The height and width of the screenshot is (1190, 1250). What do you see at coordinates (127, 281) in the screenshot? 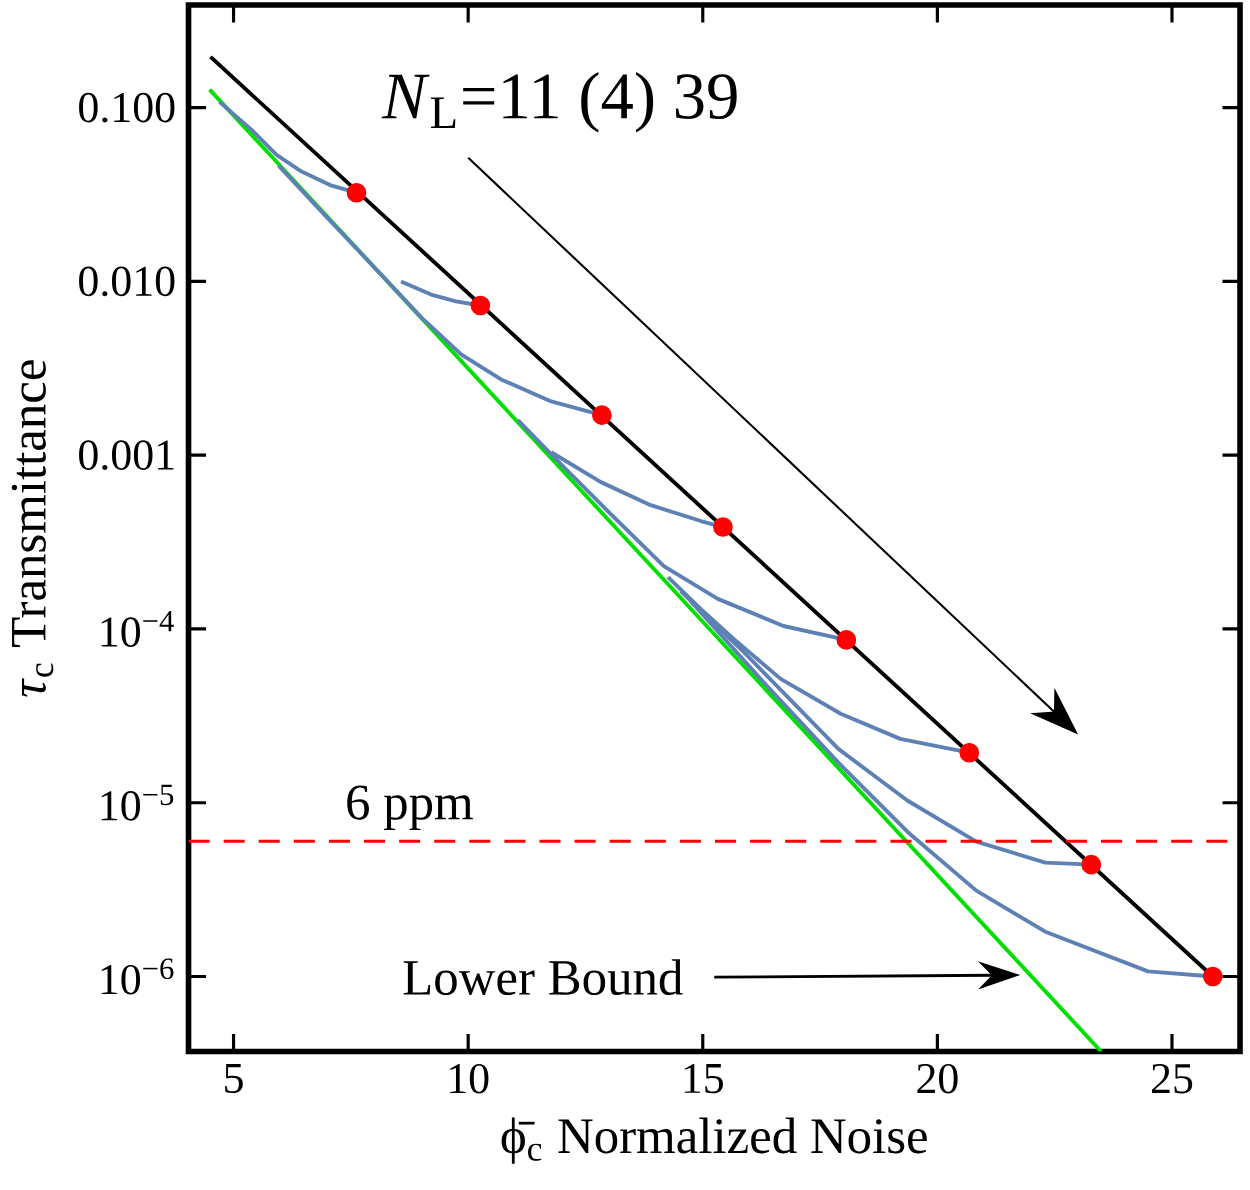
I see `y-tick-label: 0.010` at bounding box center [127, 281].